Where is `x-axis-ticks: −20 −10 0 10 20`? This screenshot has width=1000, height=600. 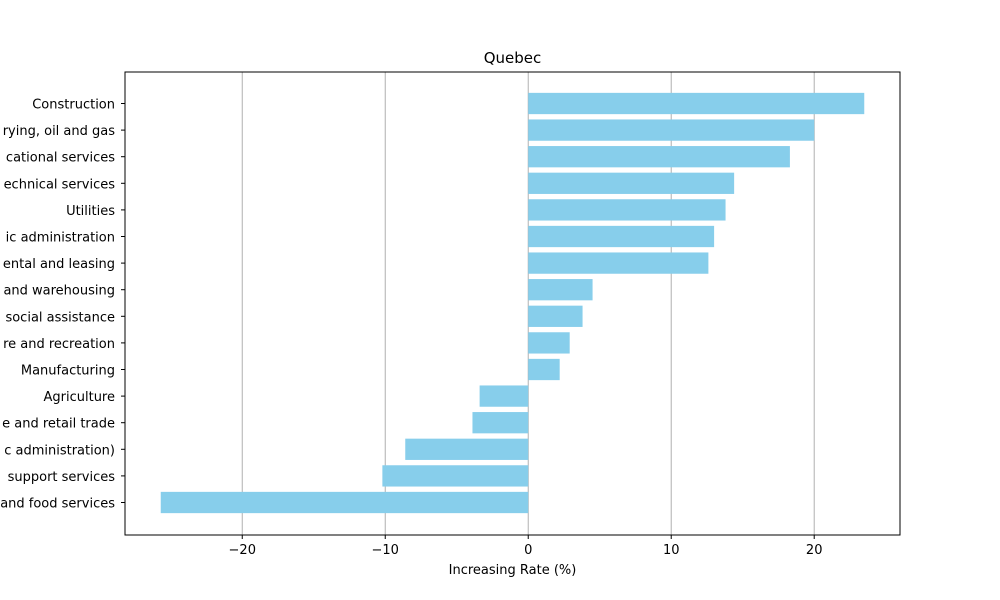
x-axis-ticks: −20 −10 0 10 20 is located at coordinates (526, 546).